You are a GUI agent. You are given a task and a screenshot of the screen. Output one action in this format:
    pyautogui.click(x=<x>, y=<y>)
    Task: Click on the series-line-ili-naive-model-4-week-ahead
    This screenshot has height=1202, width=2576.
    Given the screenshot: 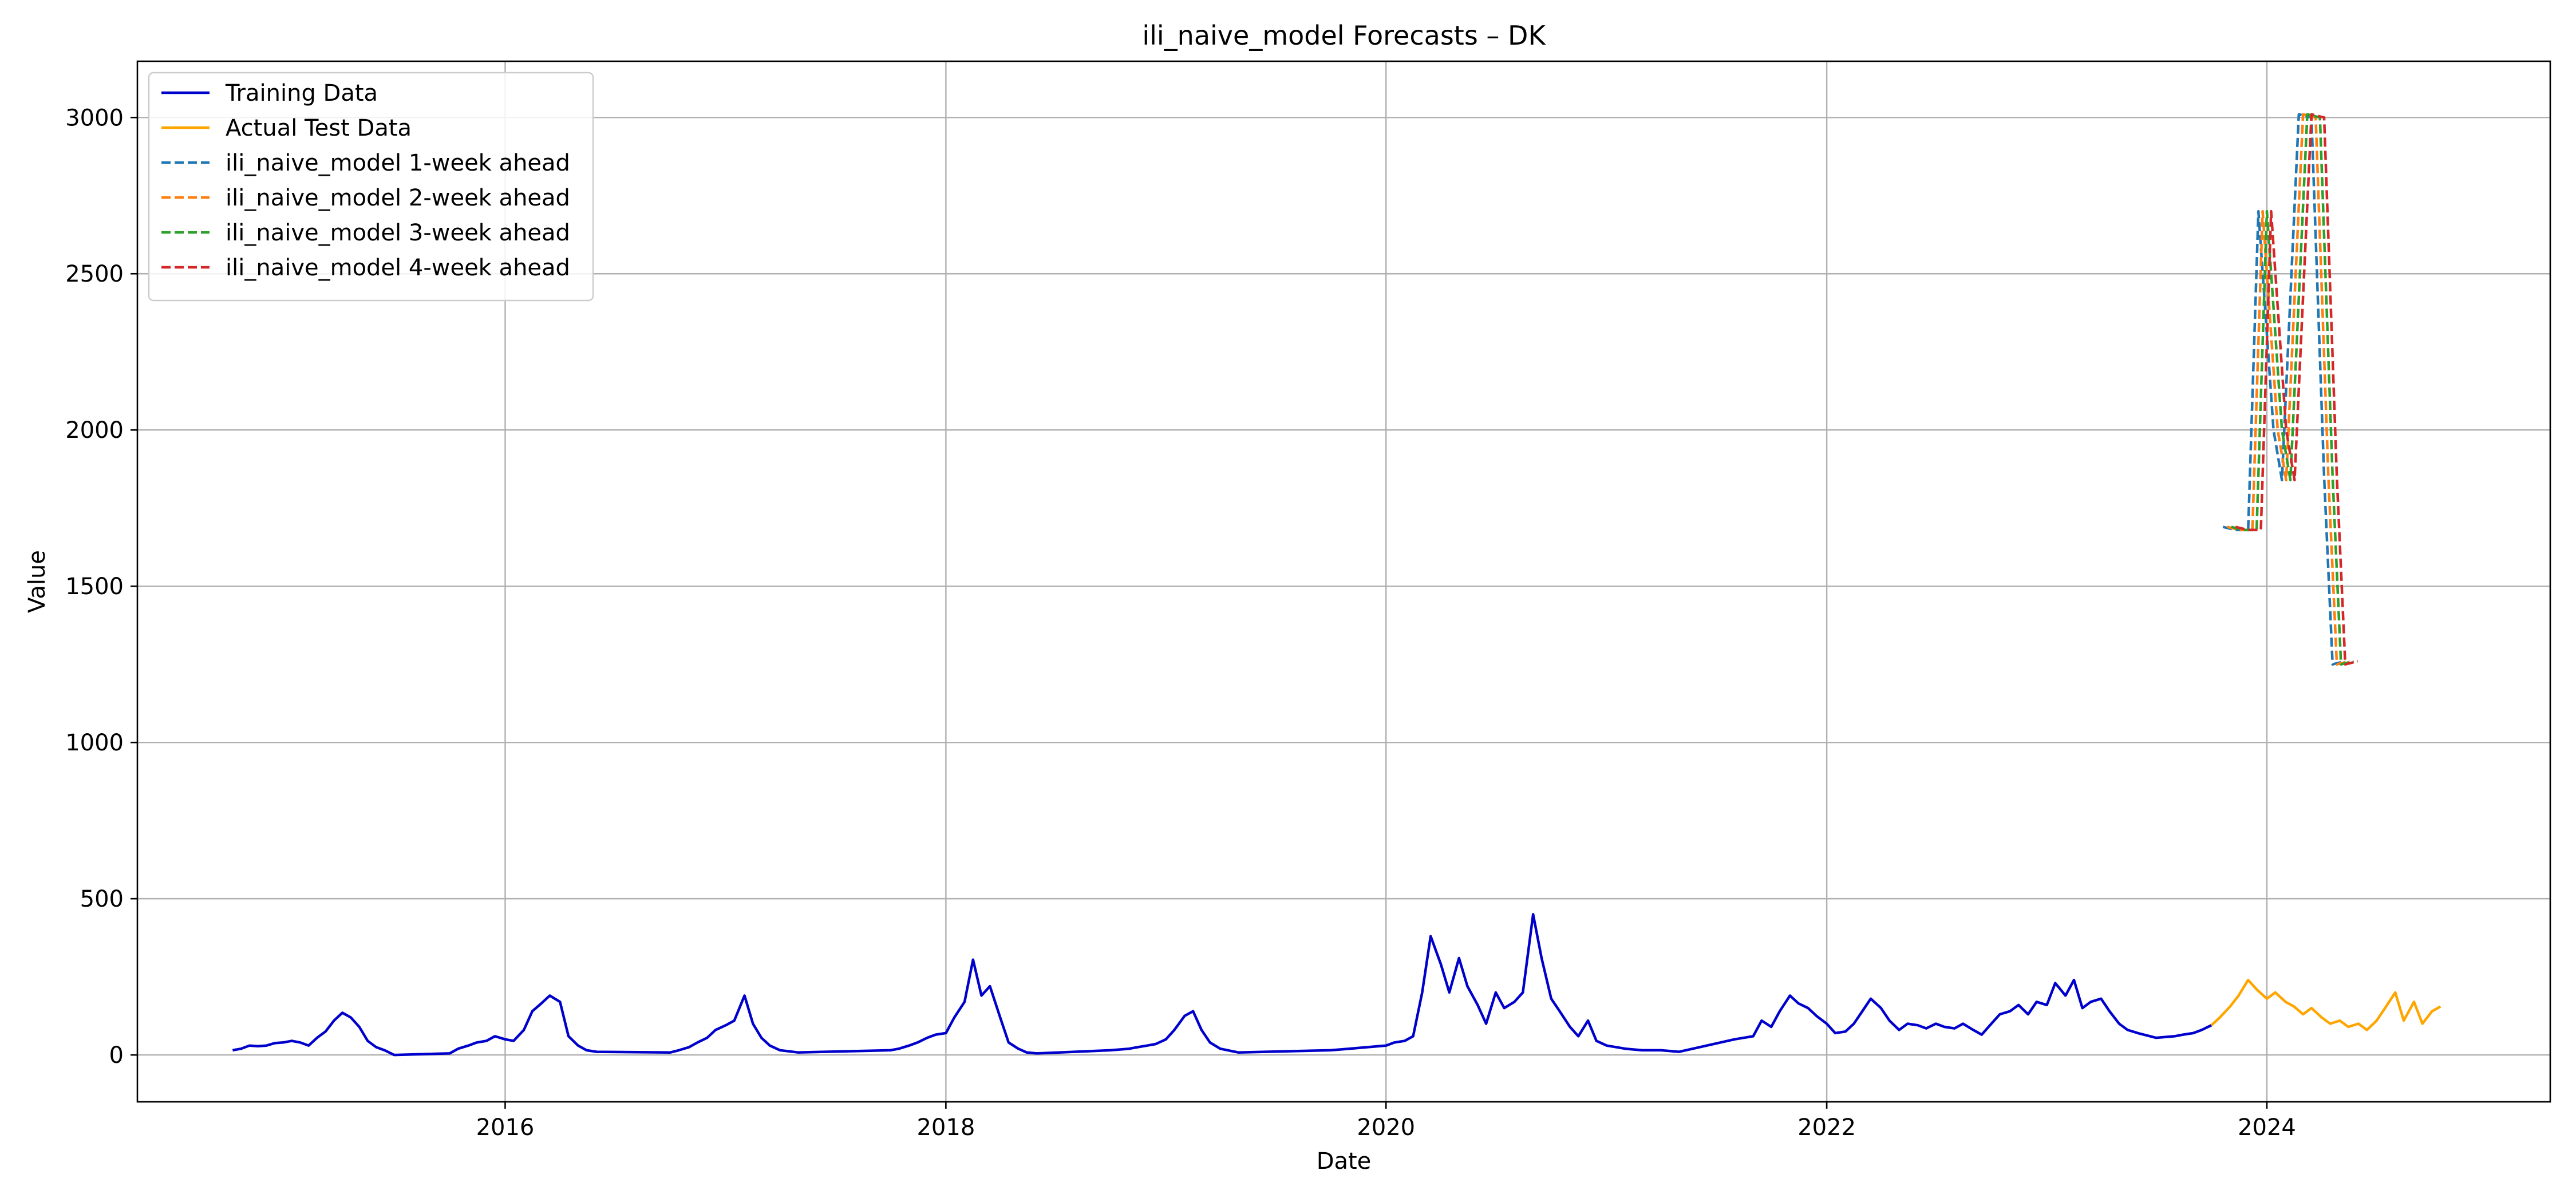 What is the action you would take?
    pyautogui.click(x=2296, y=390)
    